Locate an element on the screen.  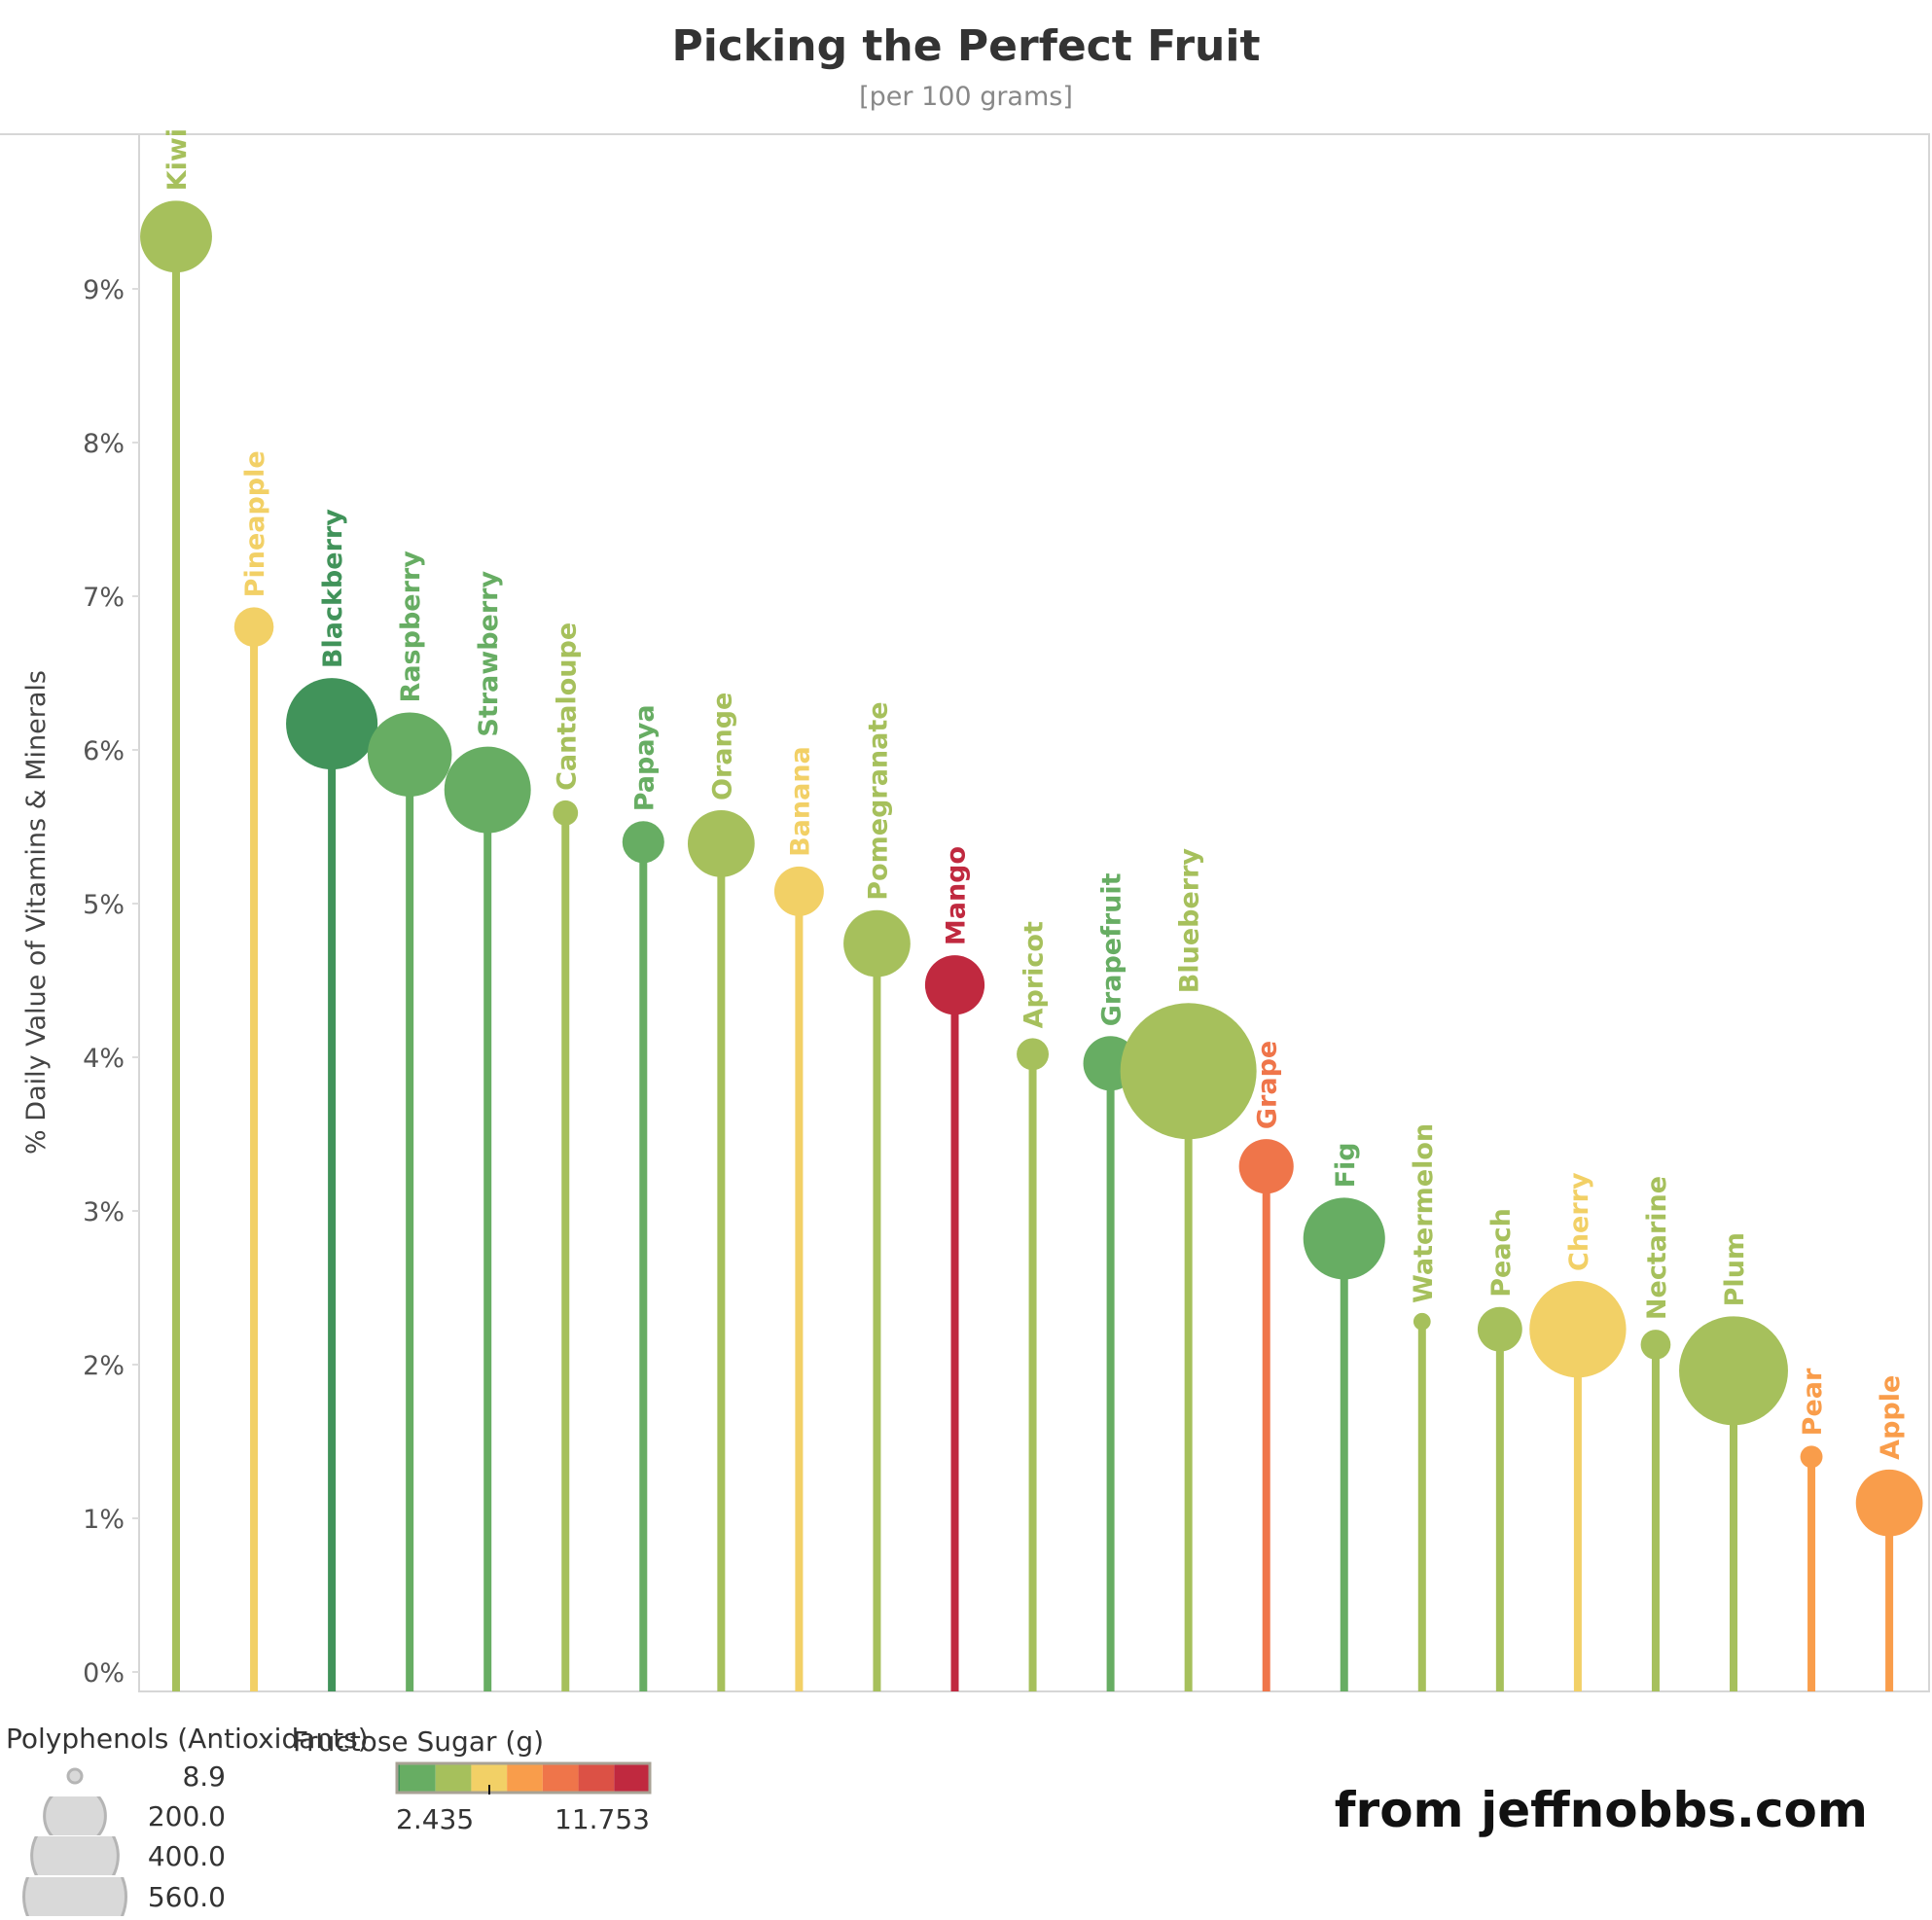
fruit-label: Orange is located at coordinates (722, 746).